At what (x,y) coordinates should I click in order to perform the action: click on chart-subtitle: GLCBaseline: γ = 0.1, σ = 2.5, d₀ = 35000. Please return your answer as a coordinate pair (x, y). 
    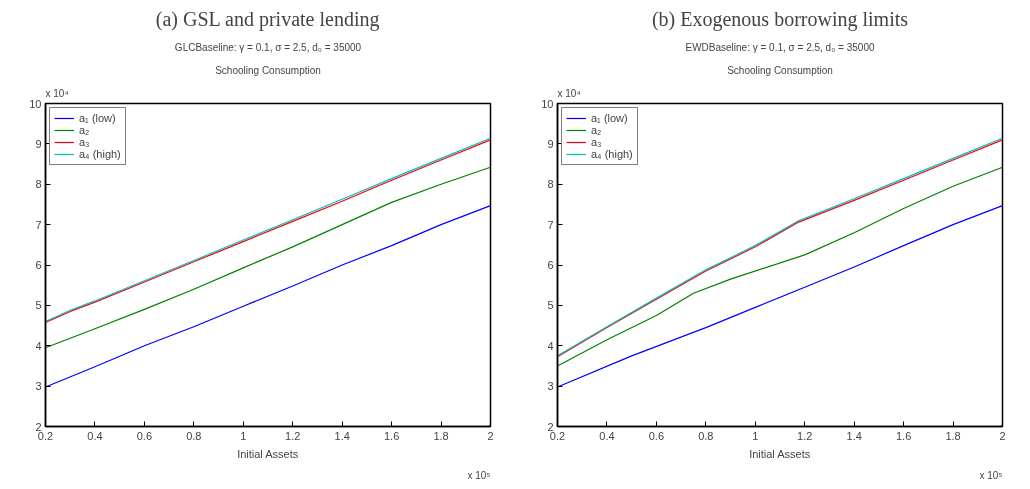
    Looking at the image, I should click on (268, 47).